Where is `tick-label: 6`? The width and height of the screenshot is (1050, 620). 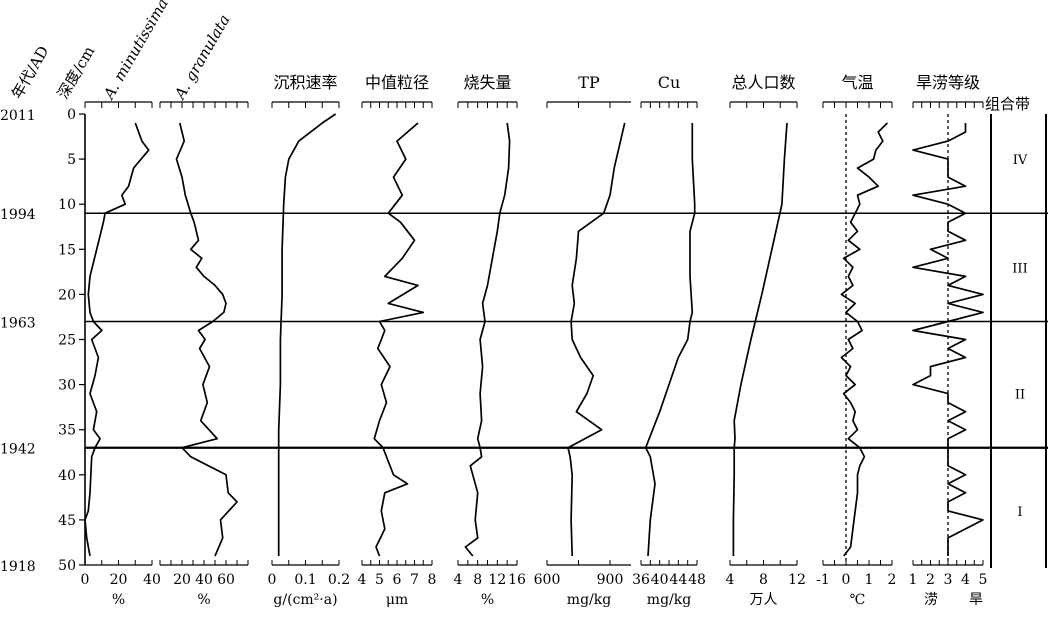 tick-label: 6 is located at coordinates (397, 580).